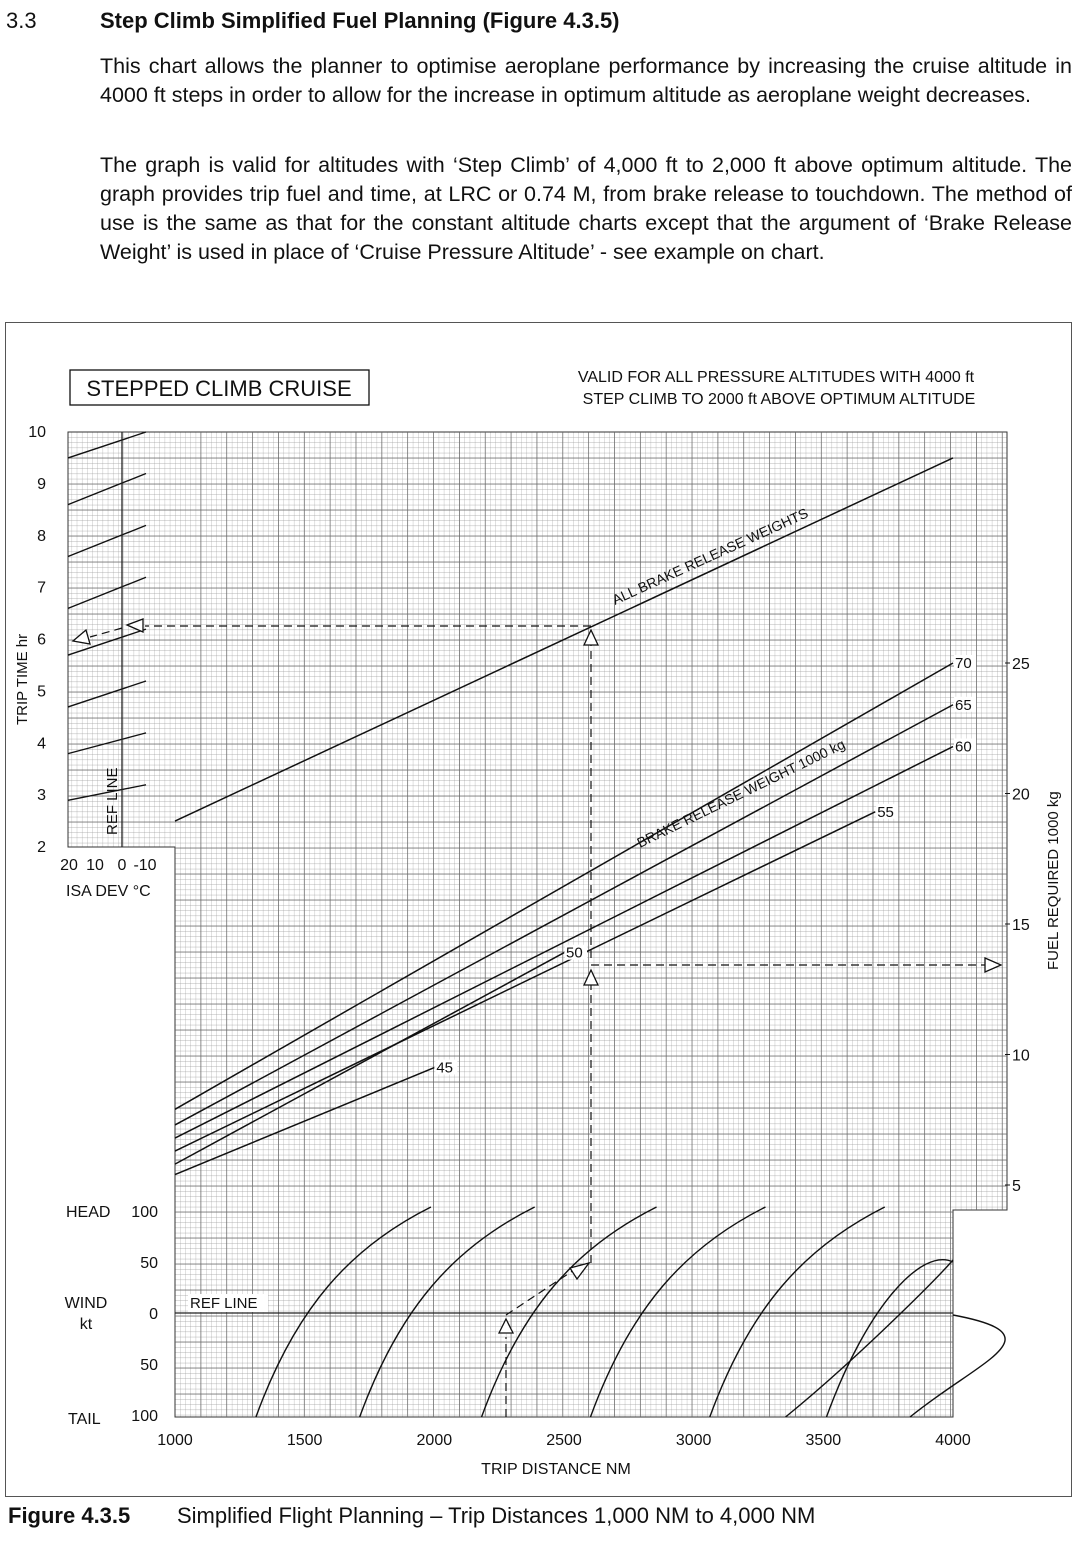 This screenshot has height=1543, width=1080. I want to click on isa-tick-2: 0, so click(122, 865).